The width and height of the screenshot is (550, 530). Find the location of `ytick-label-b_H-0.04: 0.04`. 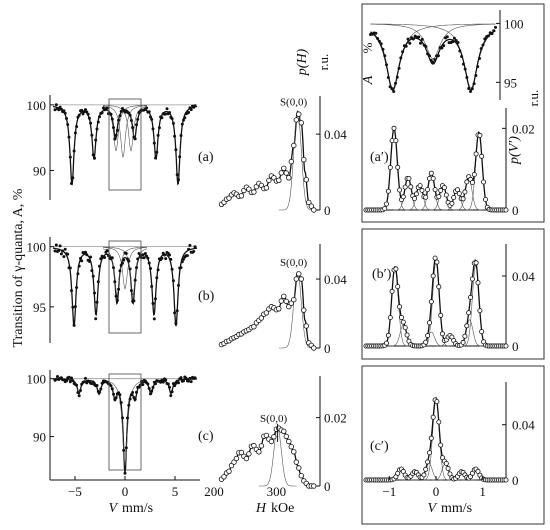

ytick-label-b_H-0.04: 0.04 is located at coordinates (335, 279).